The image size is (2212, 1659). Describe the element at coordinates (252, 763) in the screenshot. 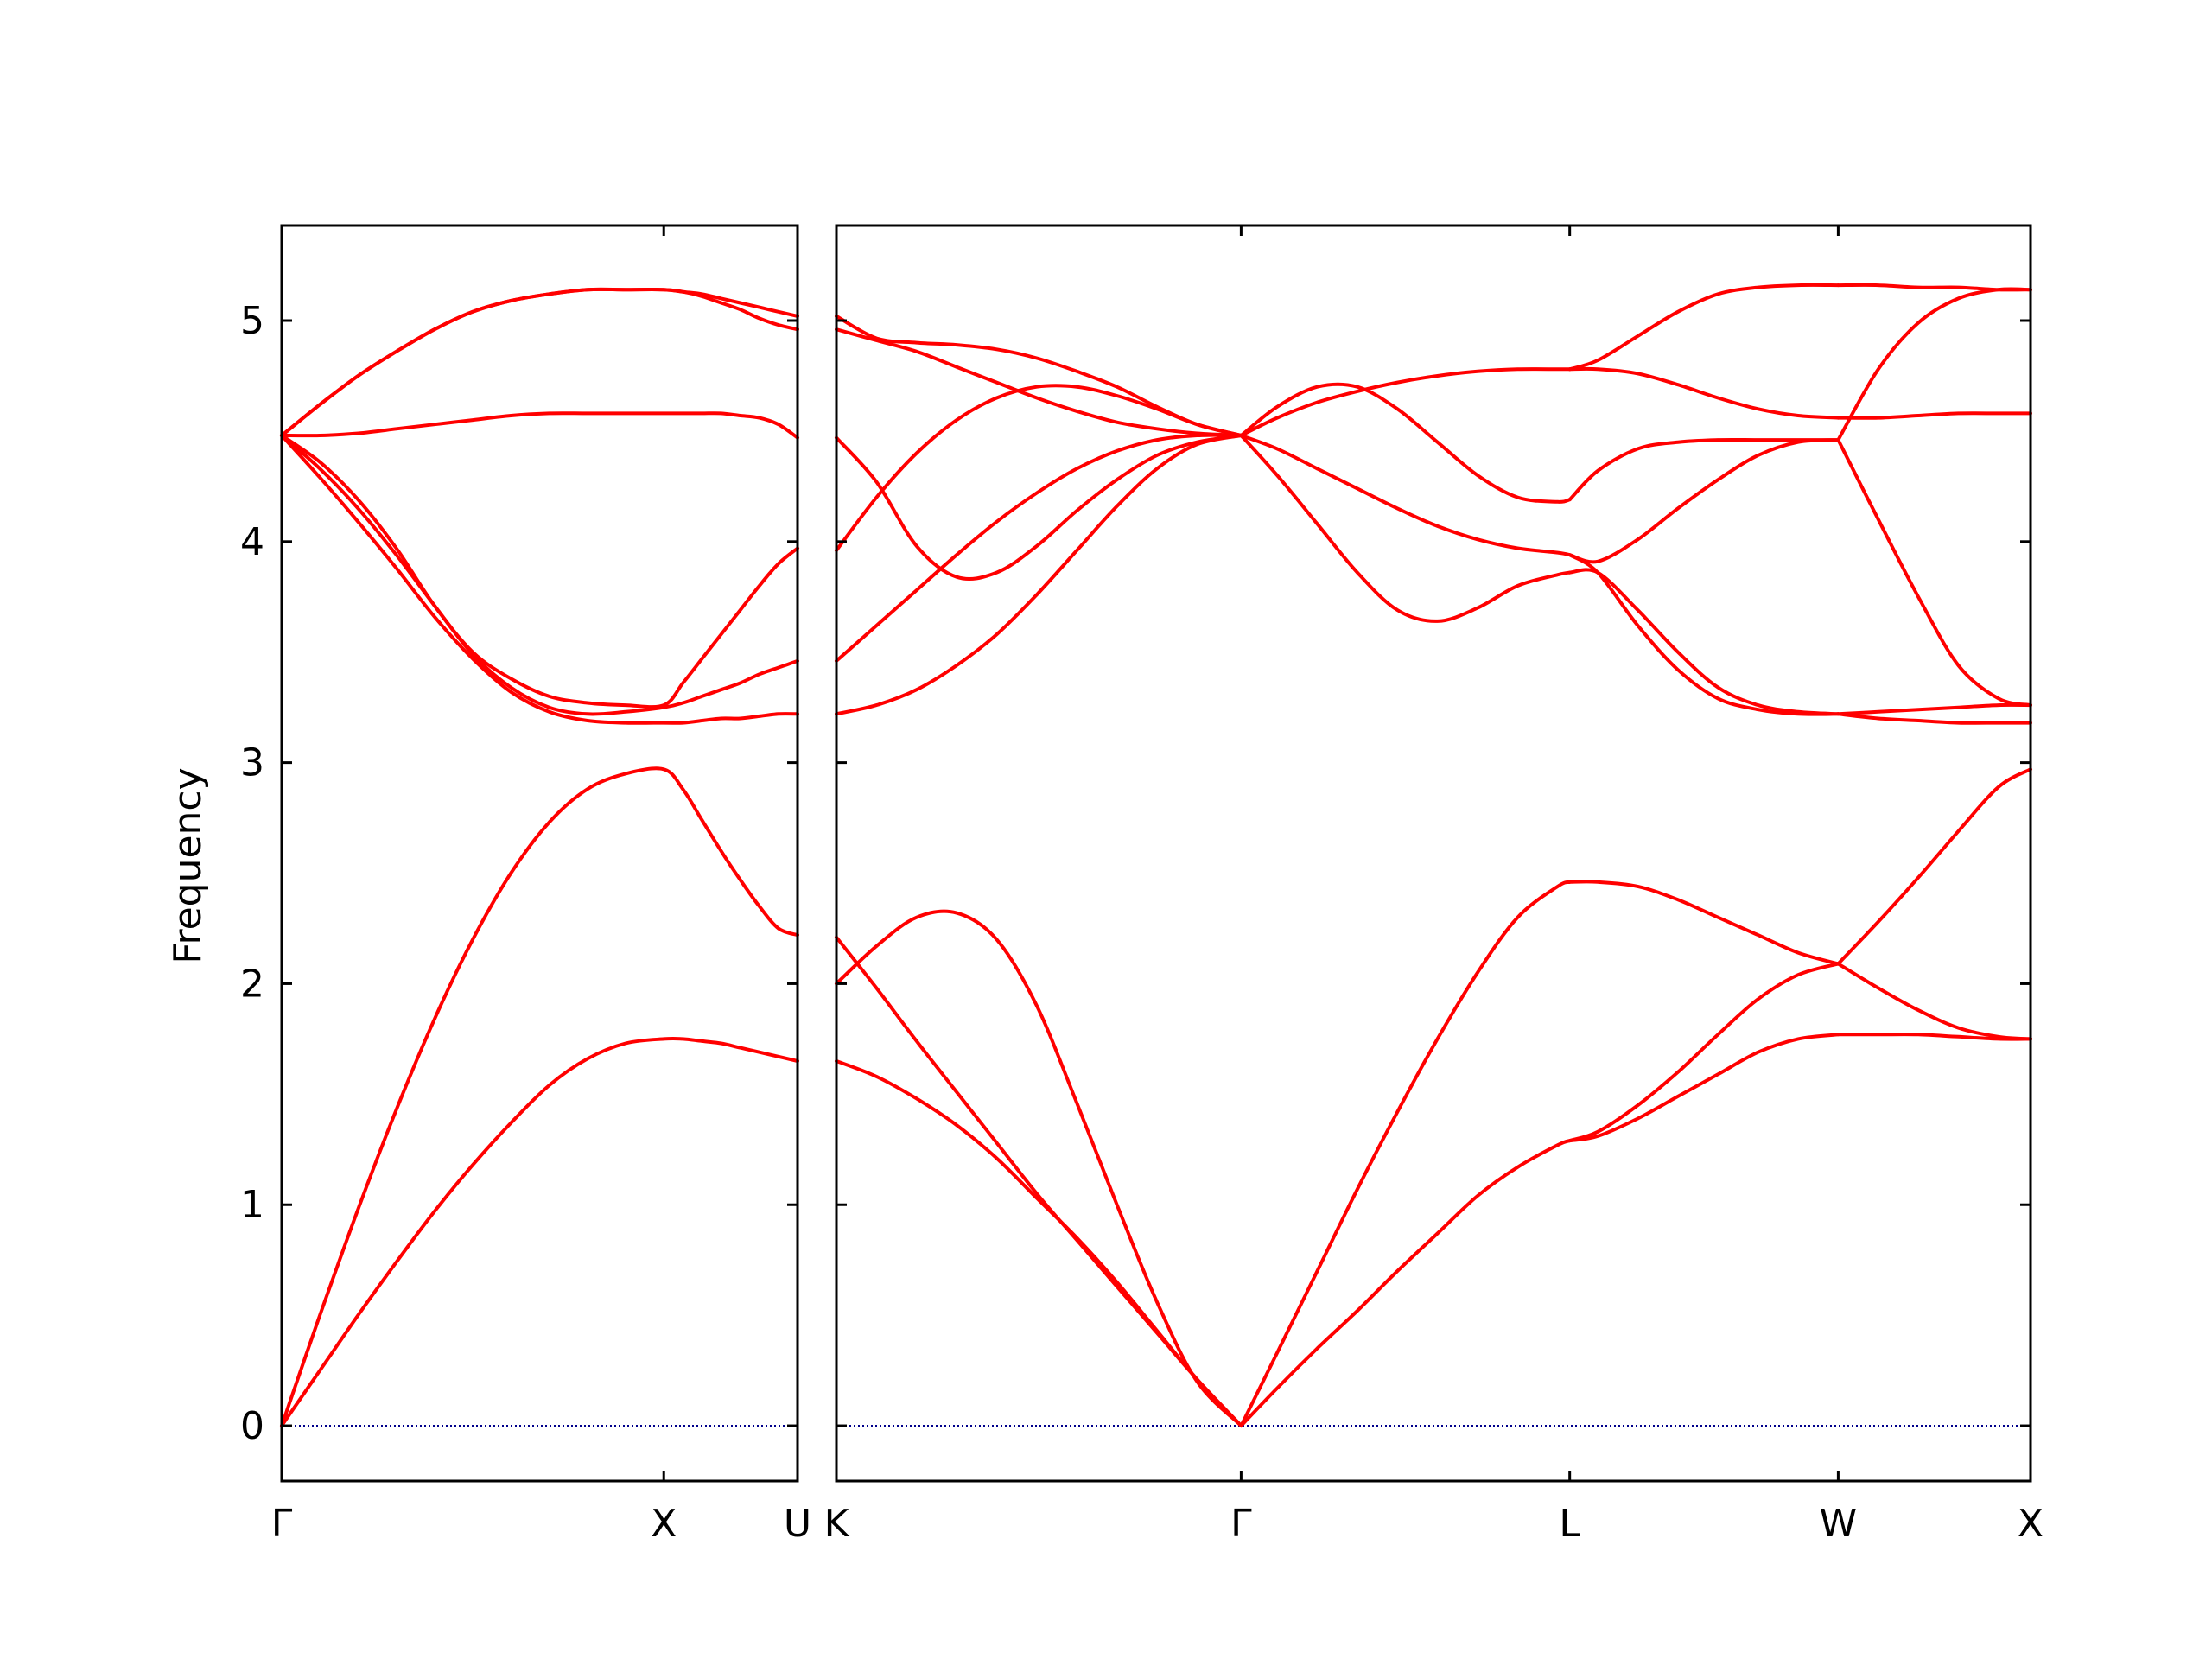

I see `y-tick-label-3: 3` at that location.